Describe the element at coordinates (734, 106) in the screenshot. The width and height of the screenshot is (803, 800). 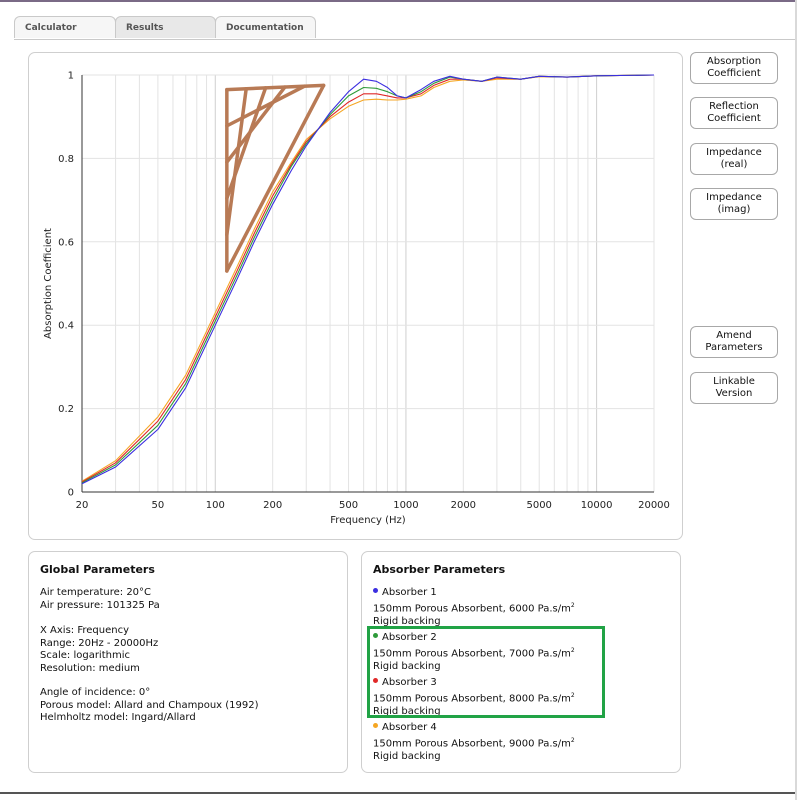
I see `button-label-line1: Reflection` at that location.